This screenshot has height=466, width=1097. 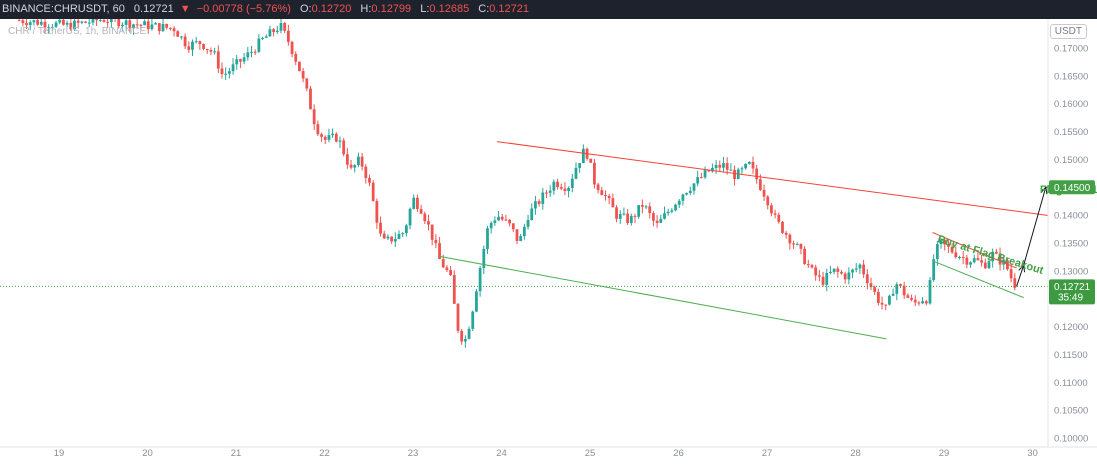 What do you see at coordinates (1071, 439) in the screenshot?
I see `y-tick-label: 0.10000` at bounding box center [1071, 439].